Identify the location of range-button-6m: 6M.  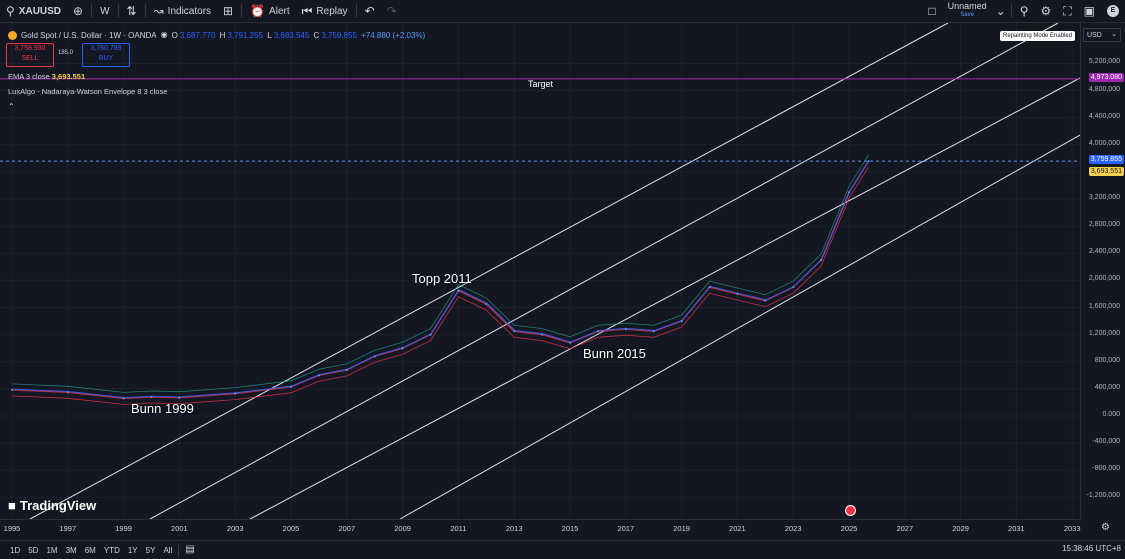
(90, 550).